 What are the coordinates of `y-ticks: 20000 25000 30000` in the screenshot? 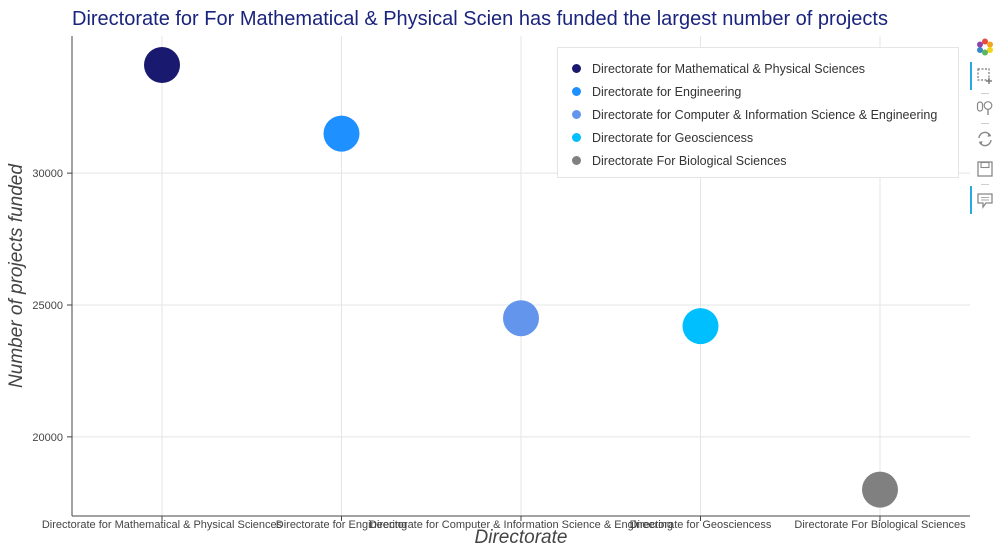 It's located at (52, 306).